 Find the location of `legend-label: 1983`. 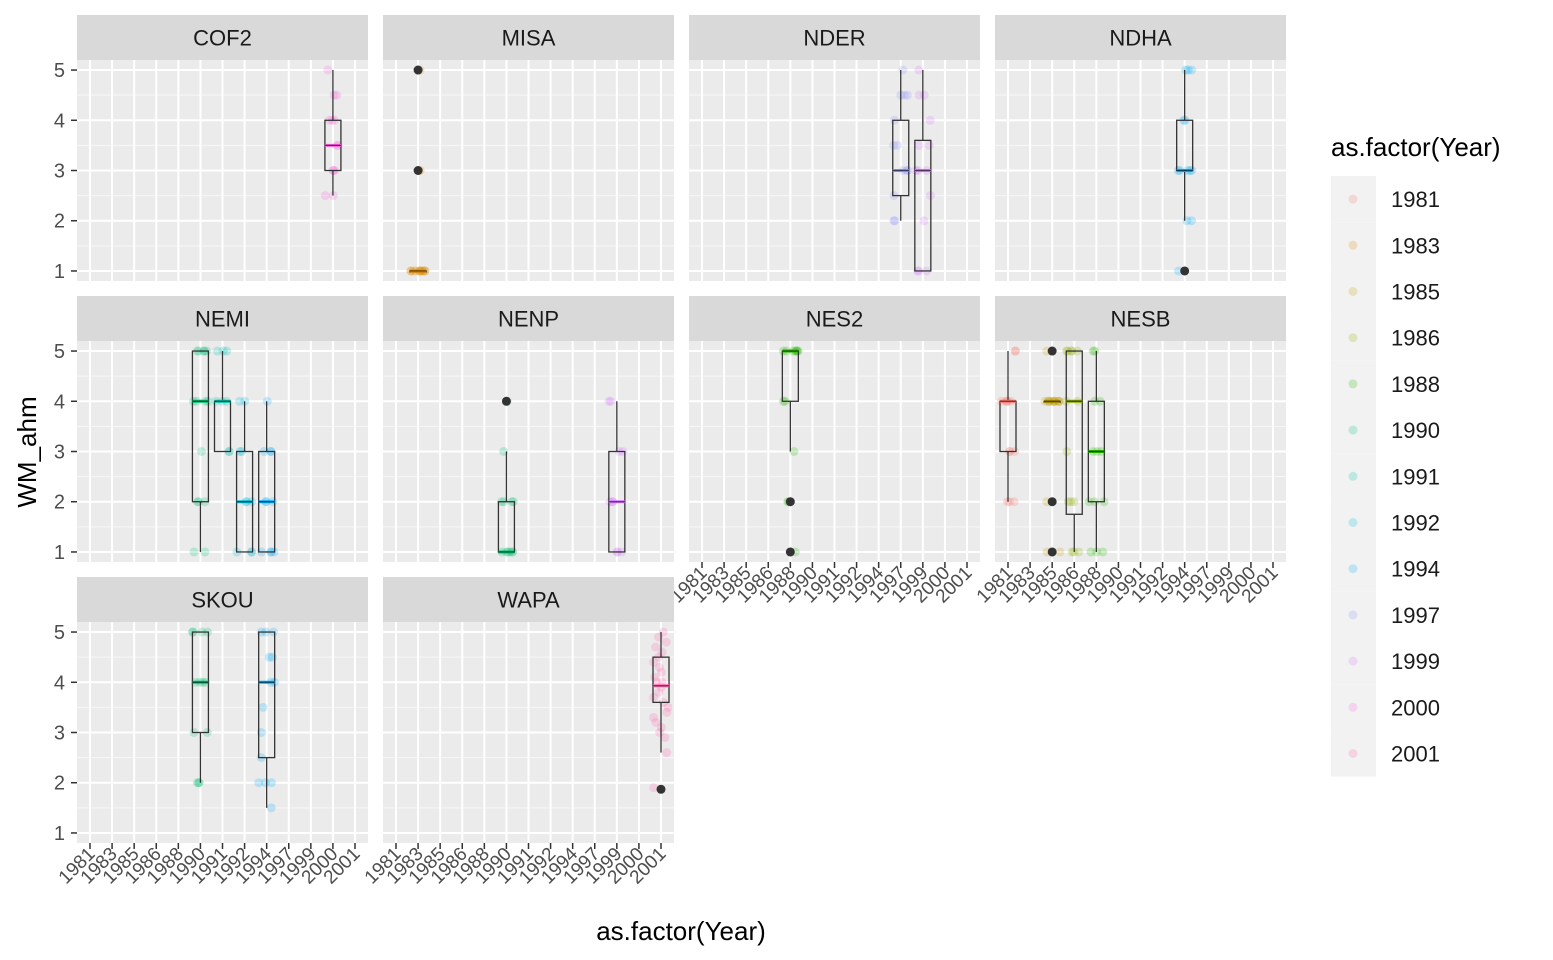

legend-label: 1983 is located at coordinates (1415, 245).